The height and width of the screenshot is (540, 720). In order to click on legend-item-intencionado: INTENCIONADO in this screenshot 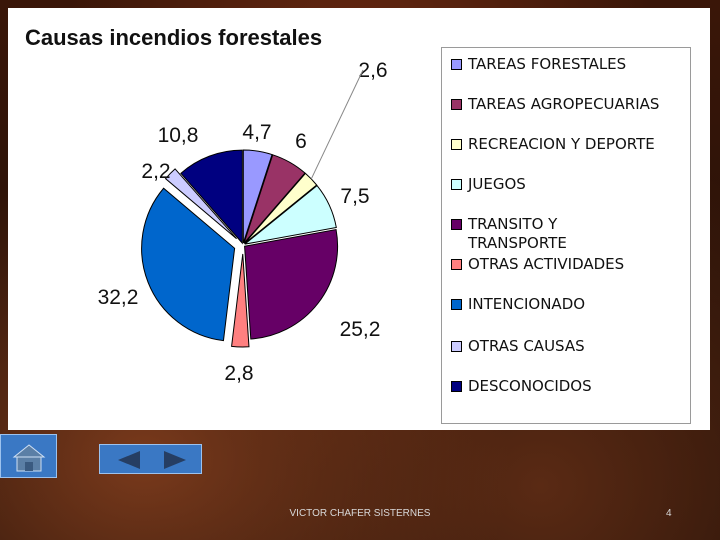, I will do `click(569, 304)`.